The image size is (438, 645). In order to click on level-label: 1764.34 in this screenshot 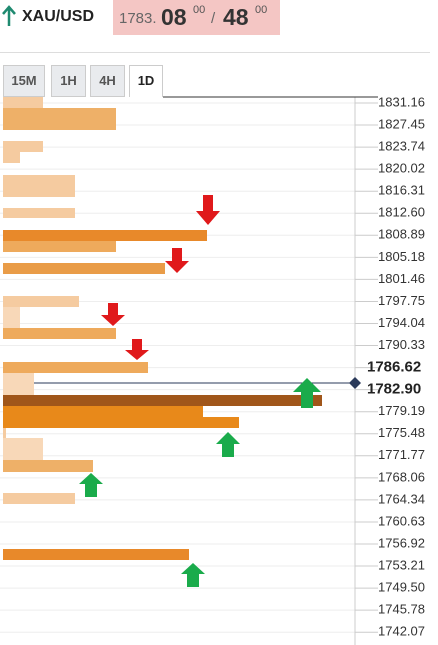, I will do `click(401, 498)`.